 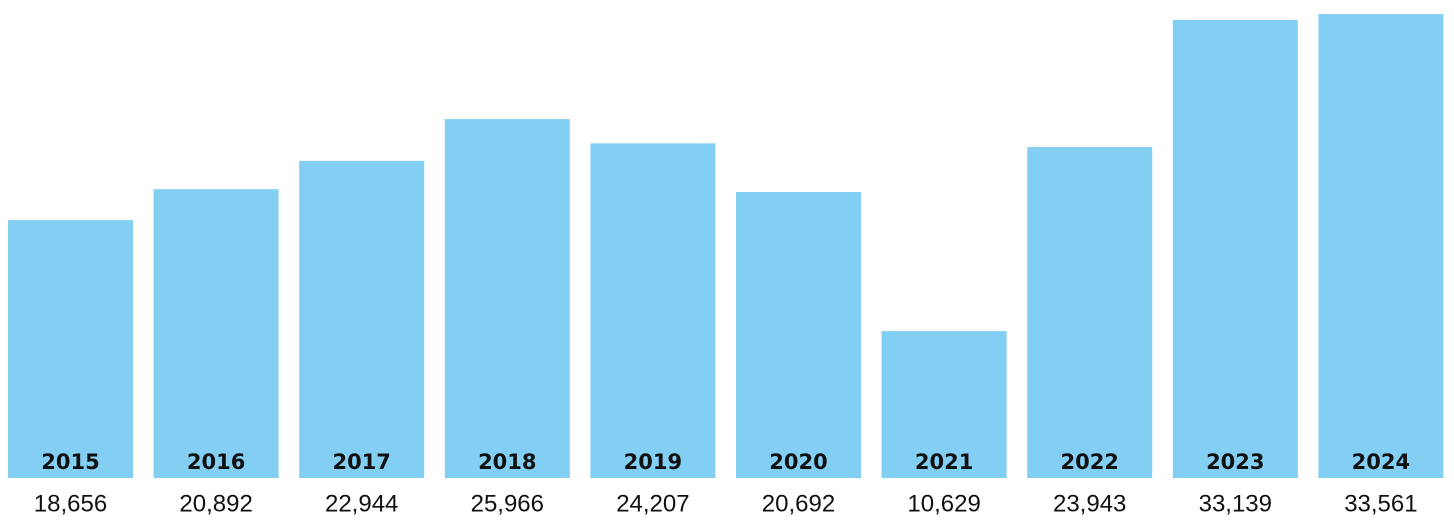 I want to click on value-label: 18,656, so click(x=70, y=503).